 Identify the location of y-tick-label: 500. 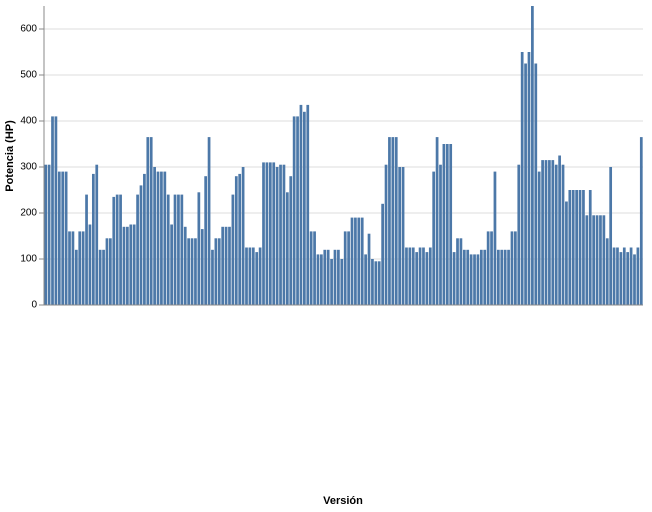
(28, 75).